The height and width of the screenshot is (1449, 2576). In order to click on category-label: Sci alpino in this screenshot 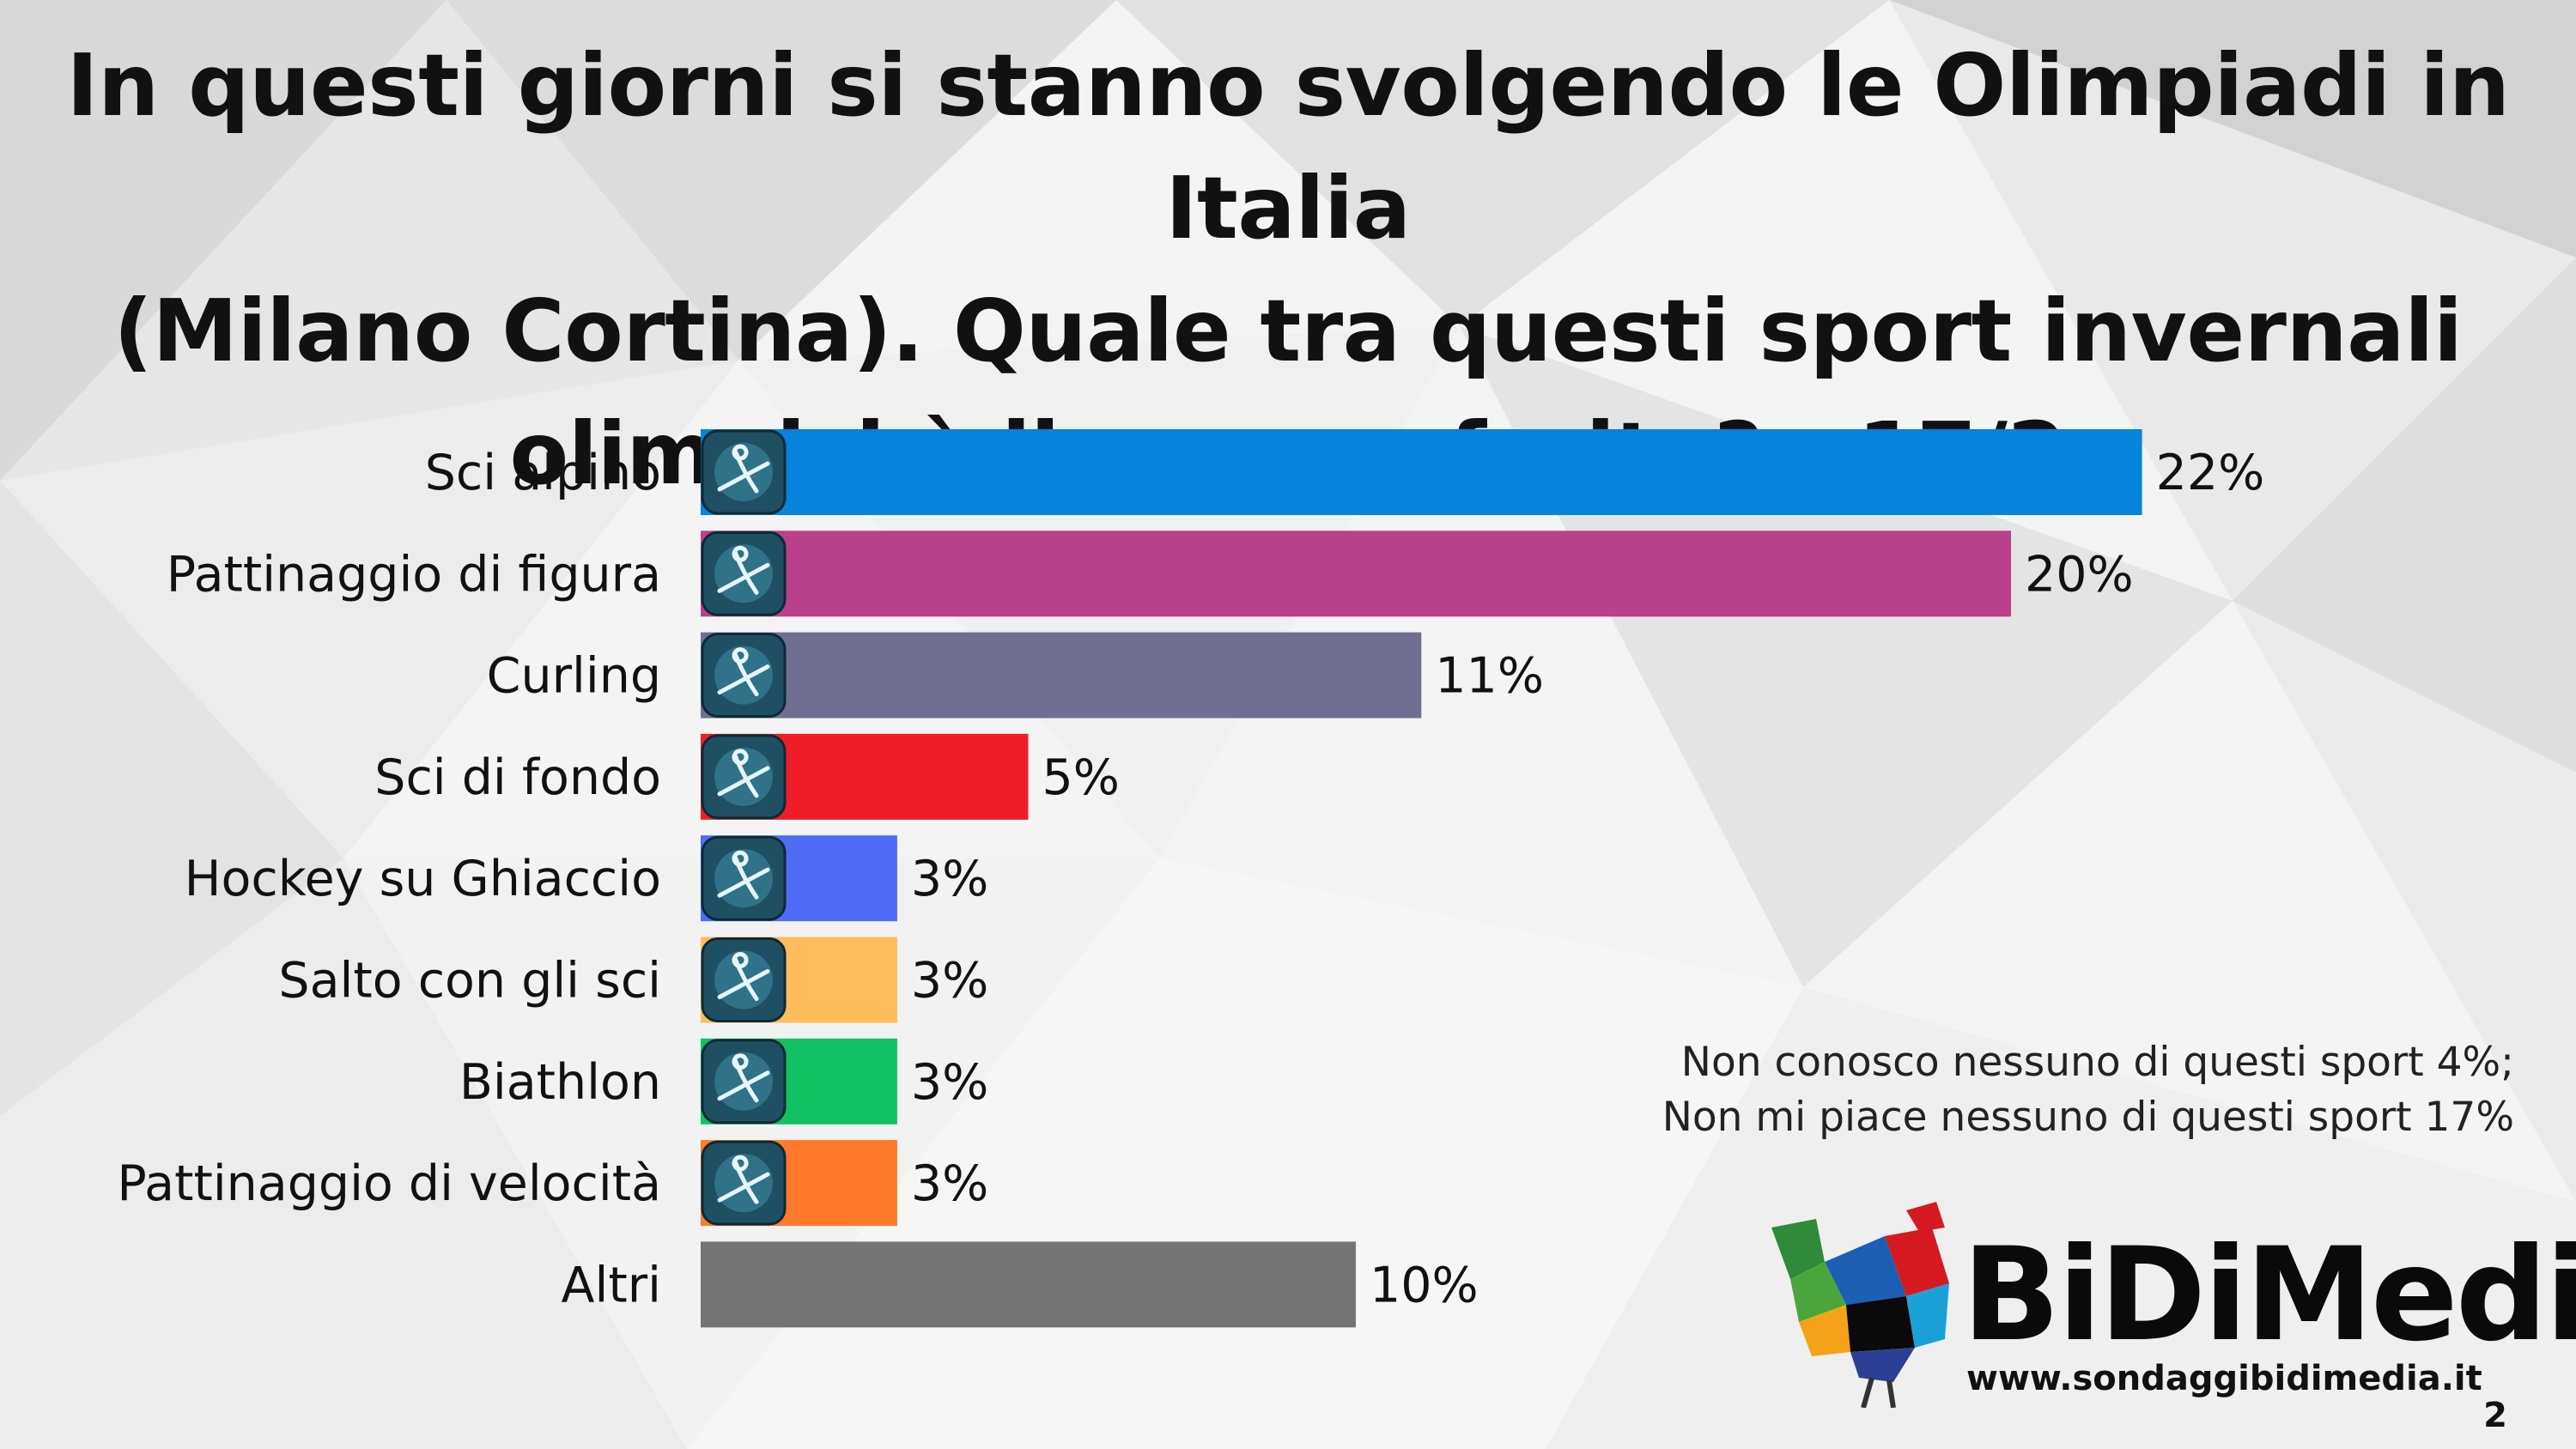, I will do `click(543, 473)`.